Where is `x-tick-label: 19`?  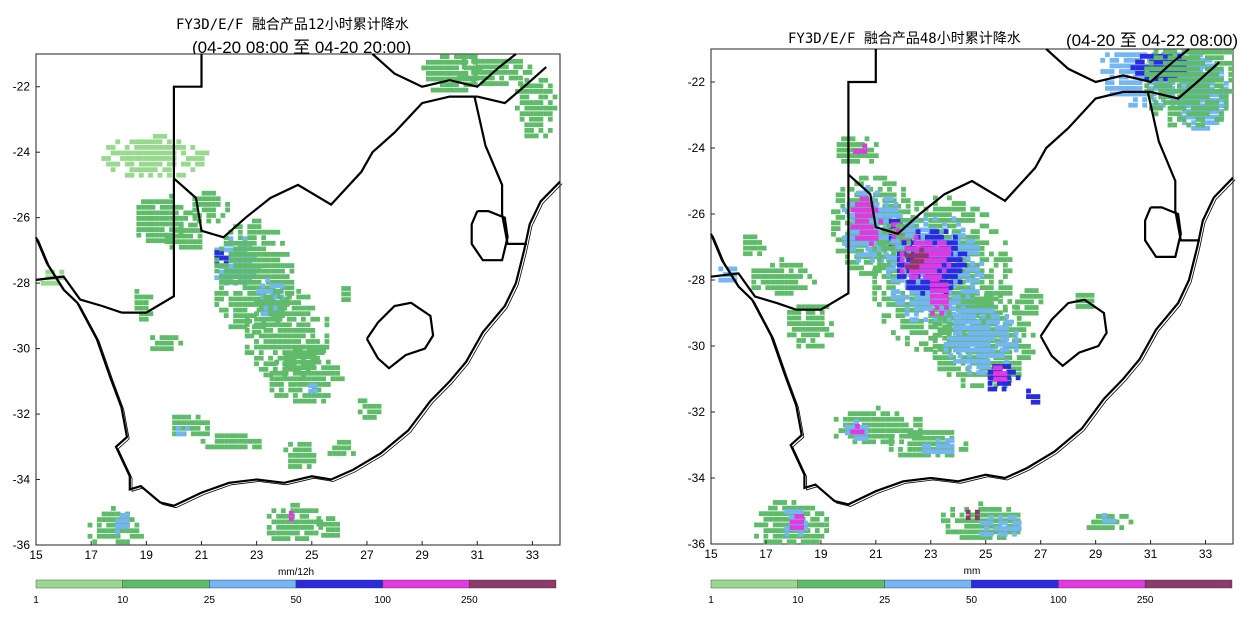
x-tick-label: 19 is located at coordinates (821, 554).